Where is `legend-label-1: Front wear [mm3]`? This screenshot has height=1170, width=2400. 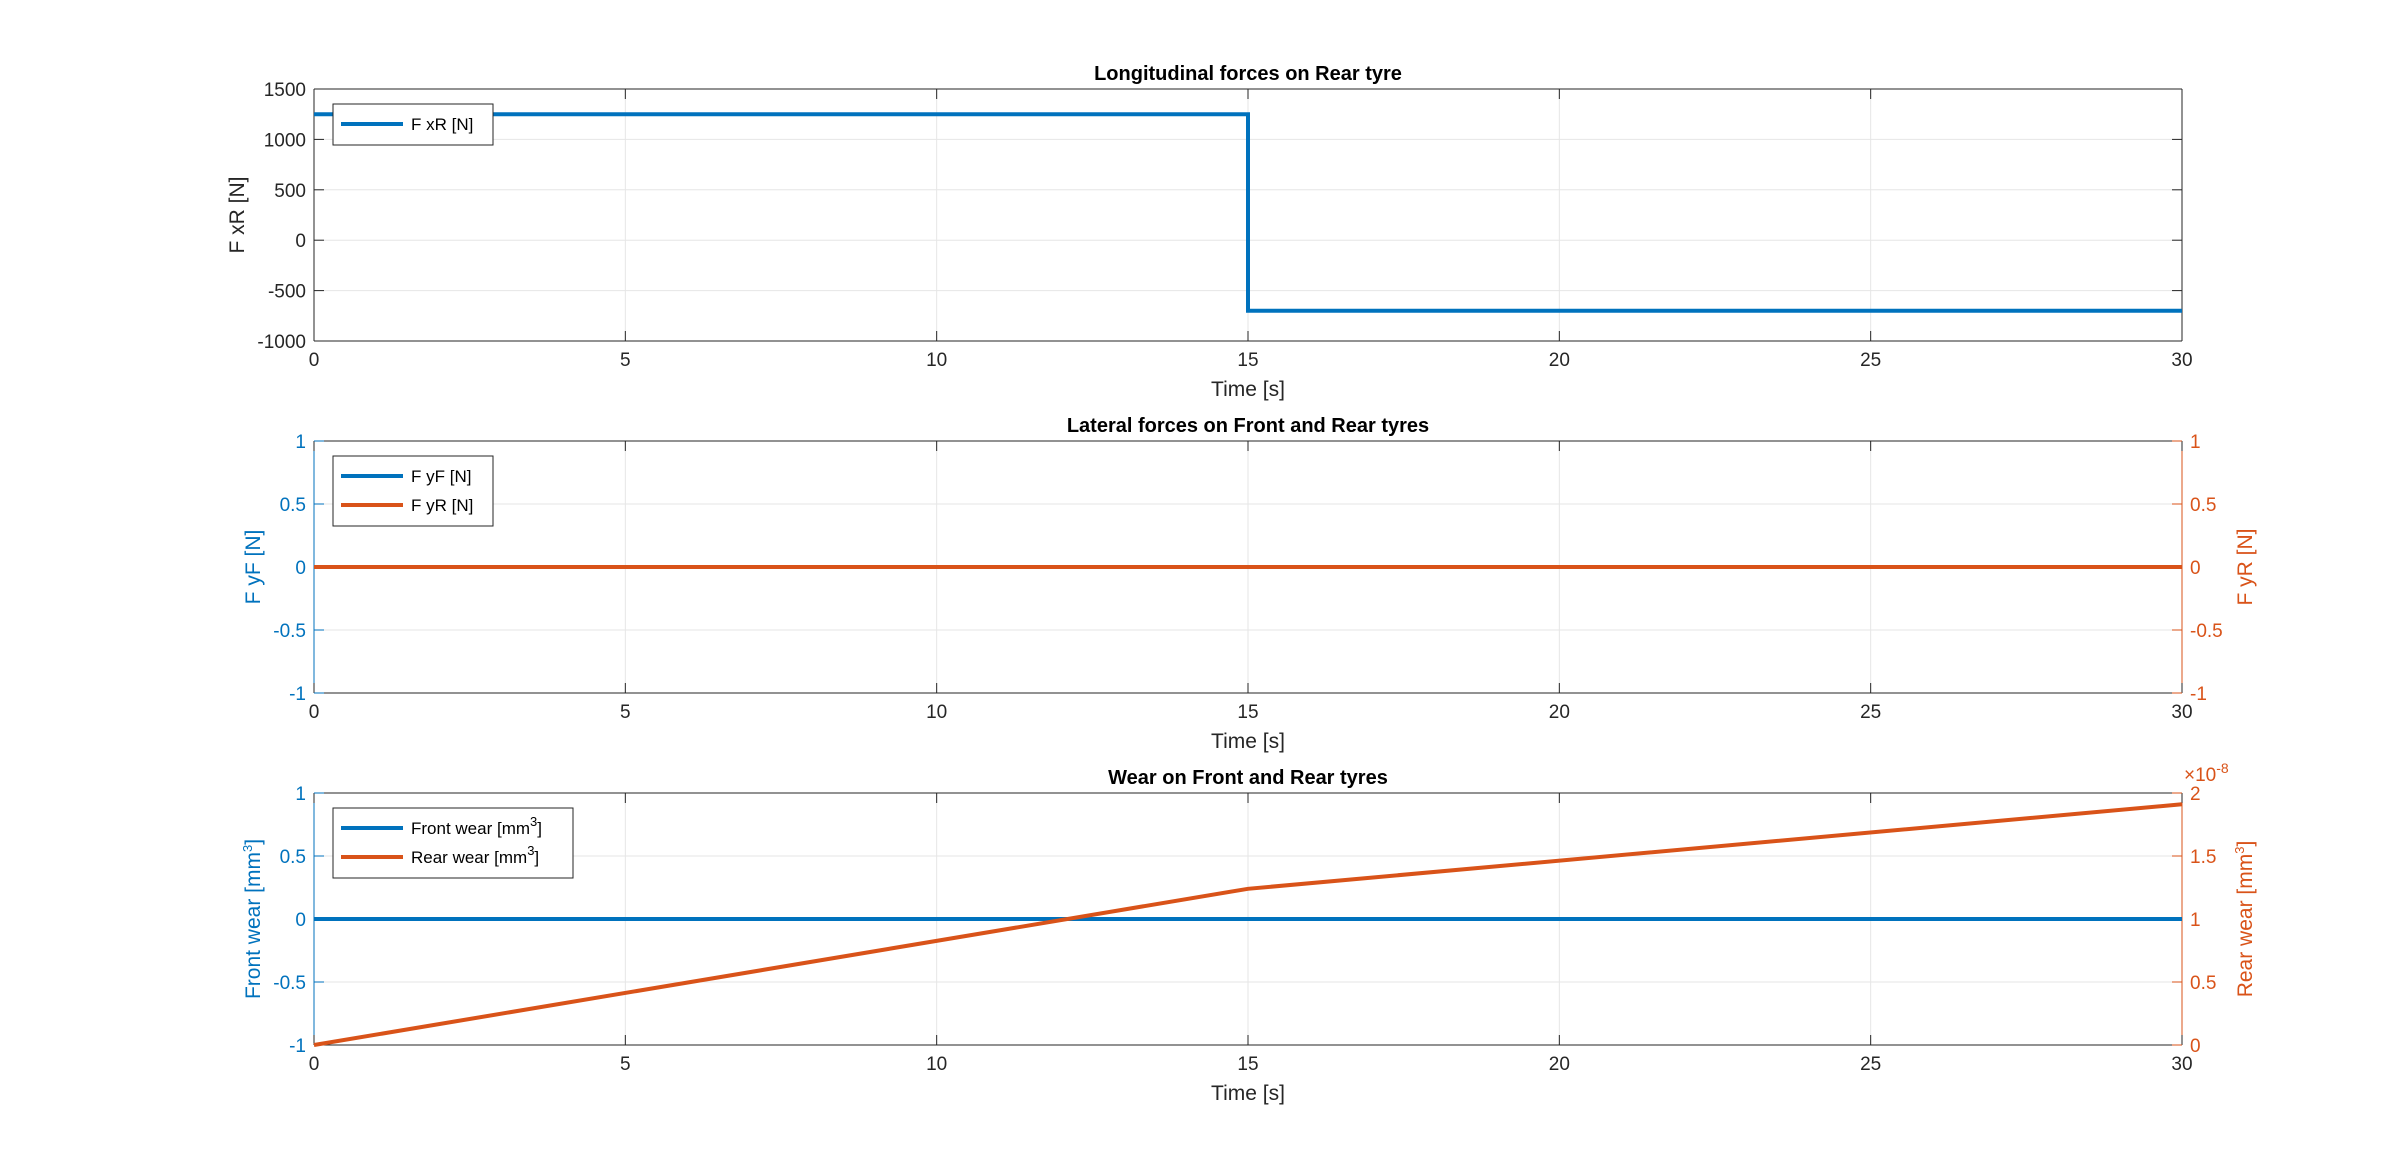 legend-label-1: Front wear [mm3] is located at coordinates (476, 826).